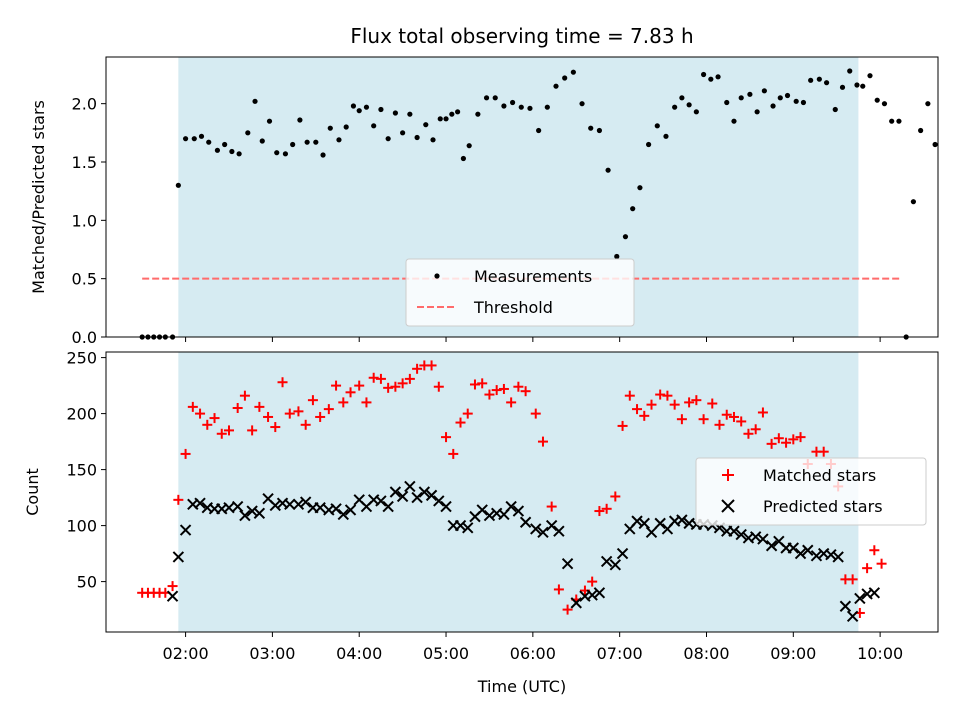 This screenshot has height=720, width=960. What do you see at coordinates (81, 526) in the screenshot?
I see `y-tick-label: 100` at bounding box center [81, 526].